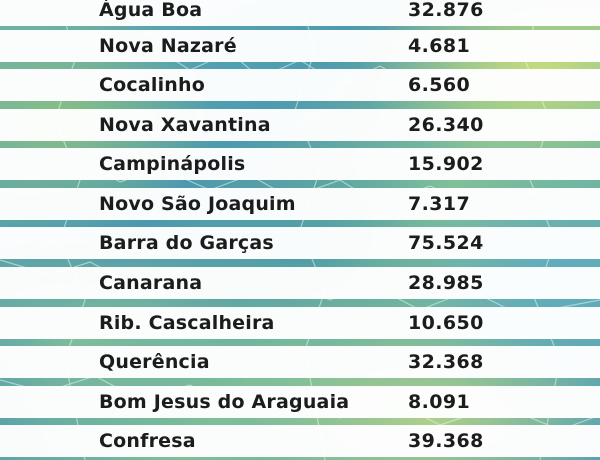  What do you see at coordinates (446, 283) in the screenshot?
I see `municipality-value: 28.985` at bounding box center [446, 283].